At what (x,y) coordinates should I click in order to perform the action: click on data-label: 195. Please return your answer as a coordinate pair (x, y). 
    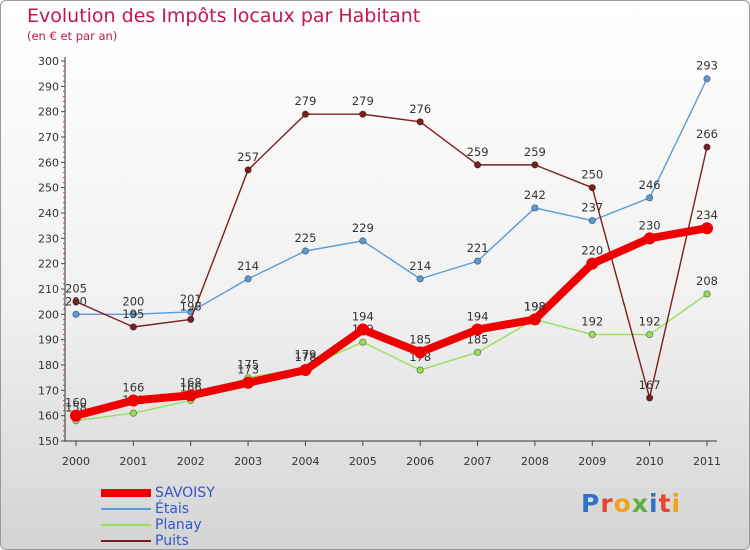
    Looking at the image, I should click on (133, 314).